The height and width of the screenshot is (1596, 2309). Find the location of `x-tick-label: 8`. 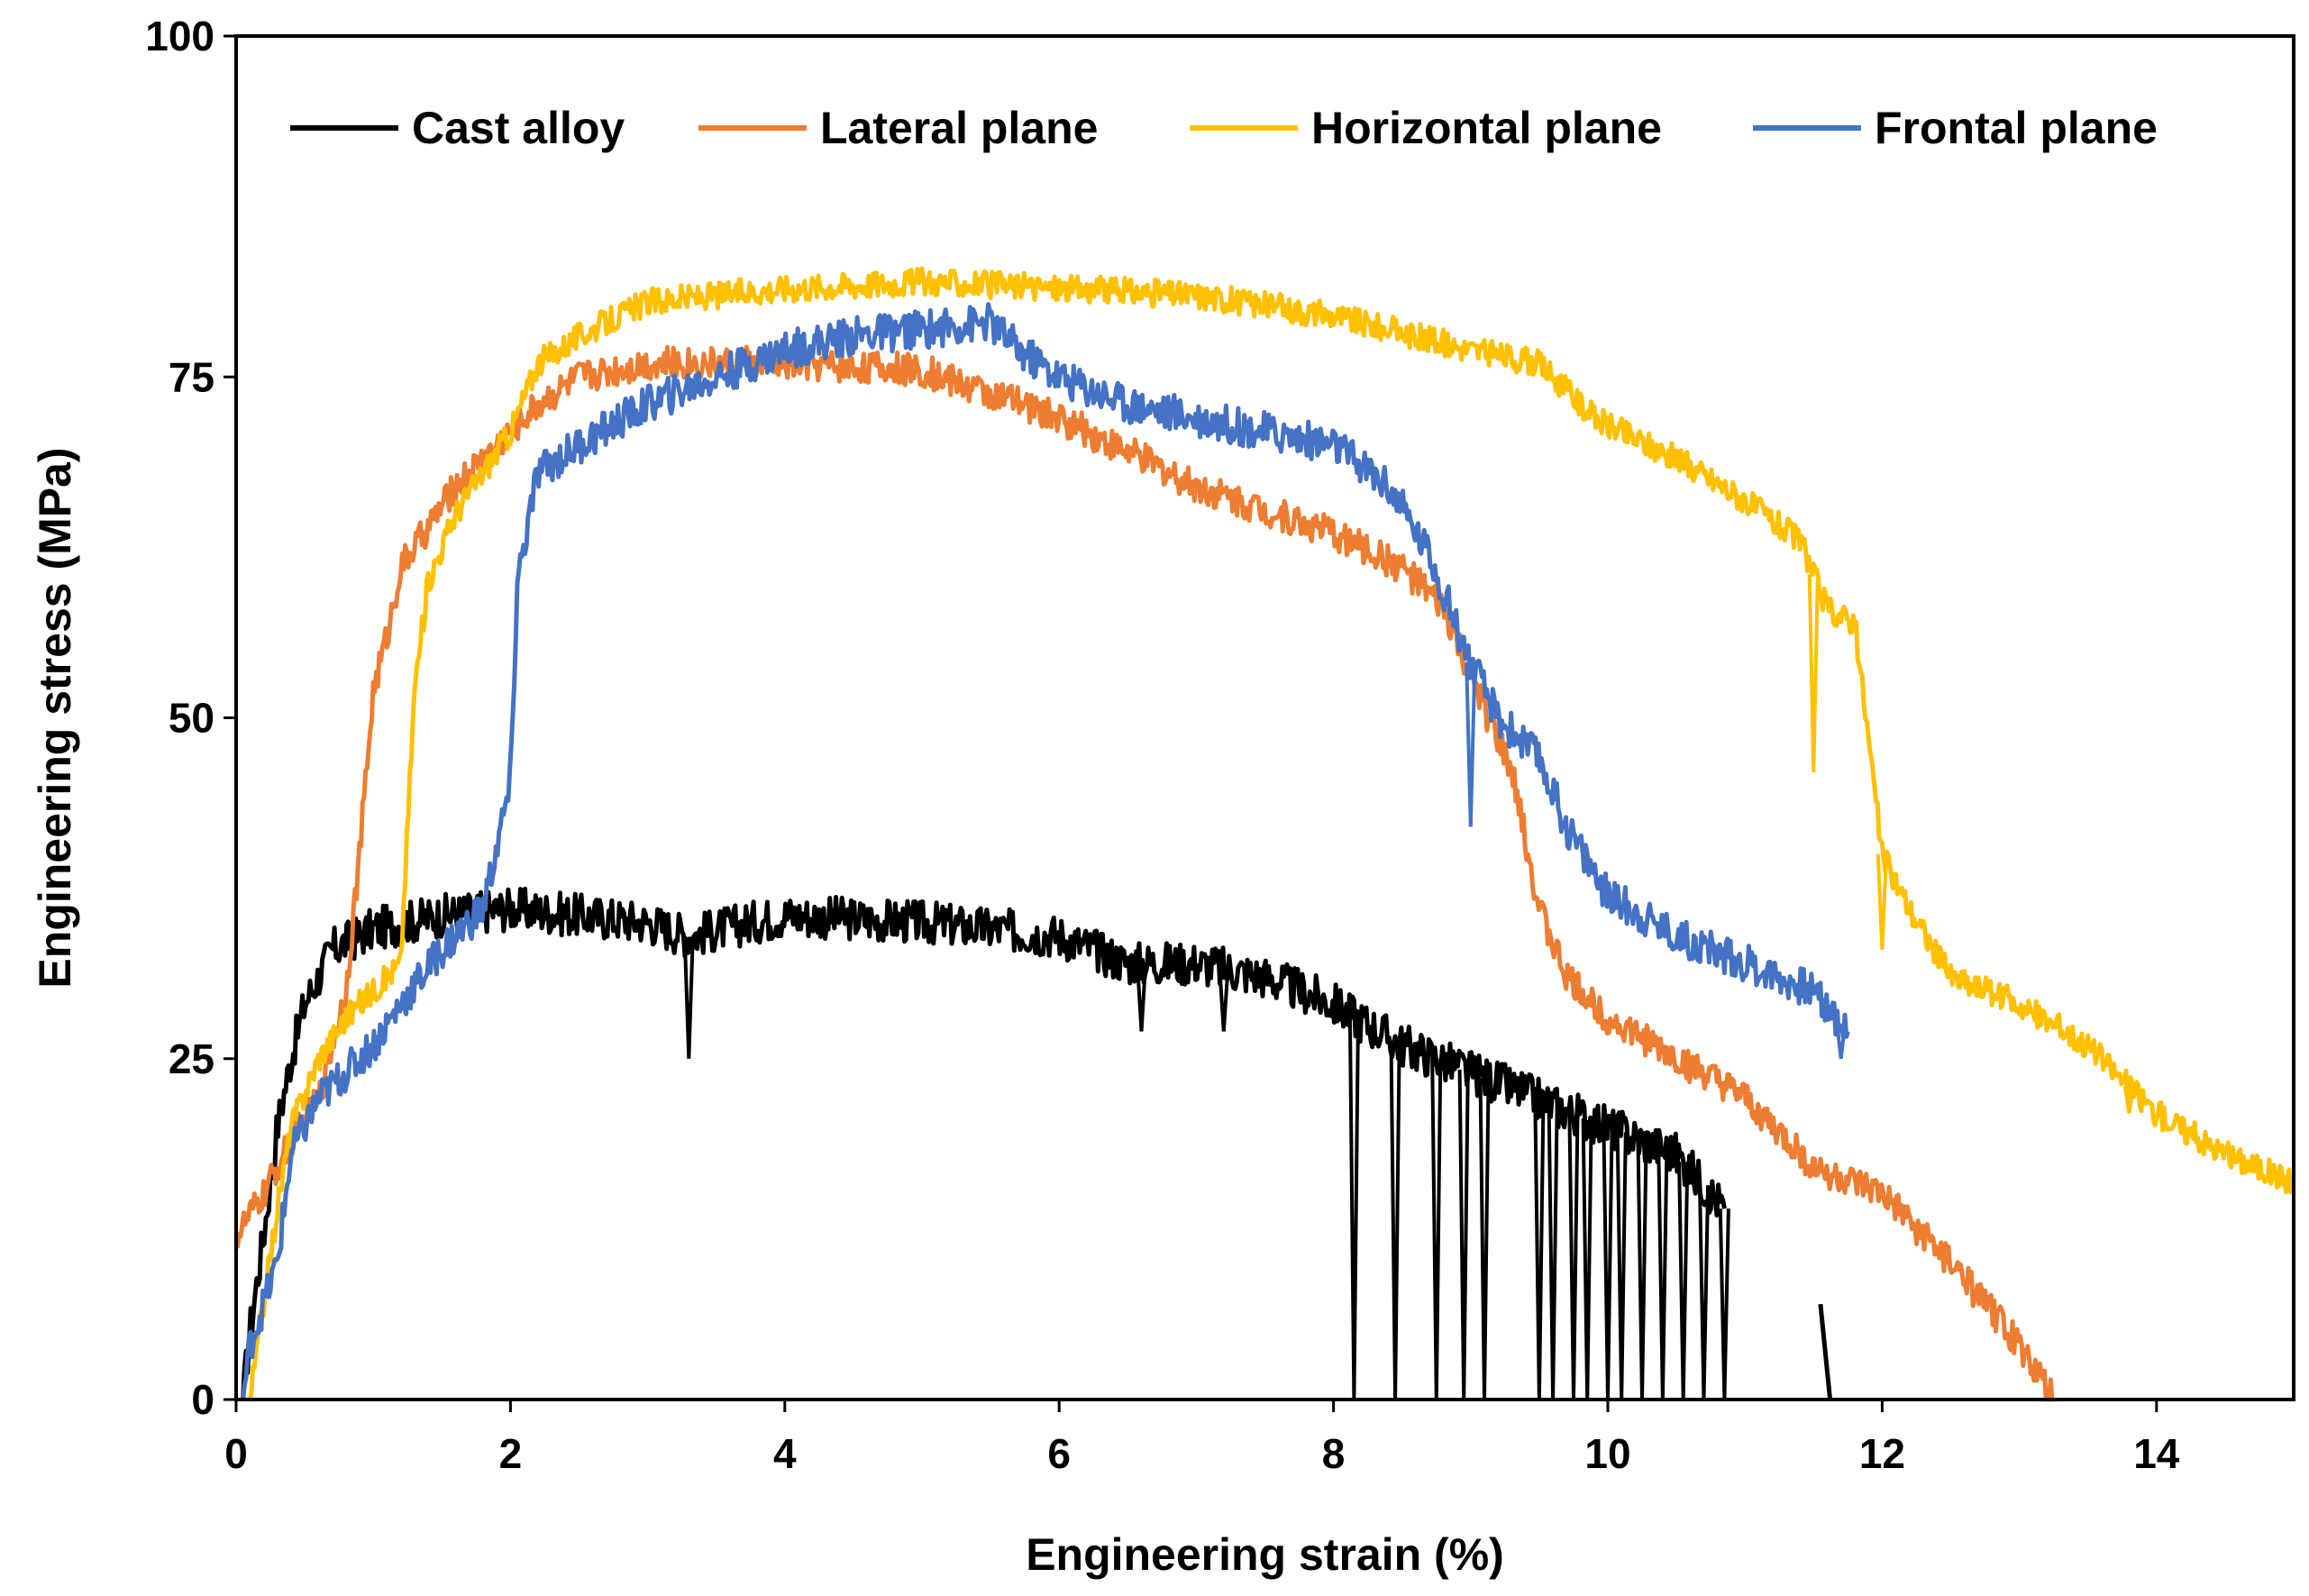

x-tick-label: 8 is located at coordinates (1334, 1453).